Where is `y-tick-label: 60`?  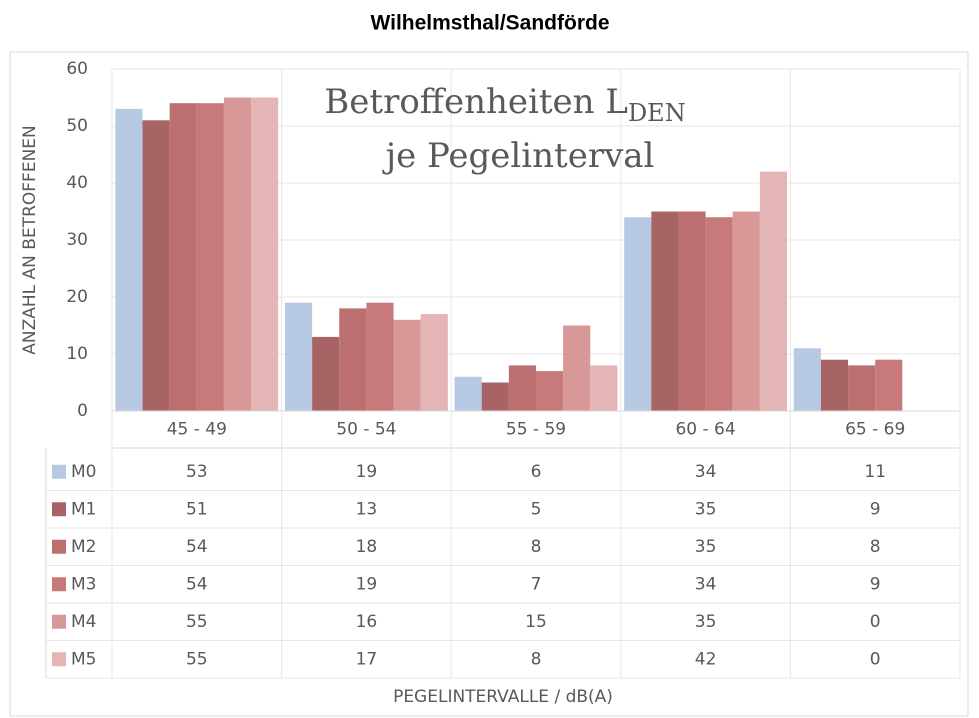 y-tick-label: 60 is located at coordinates (77, 69).